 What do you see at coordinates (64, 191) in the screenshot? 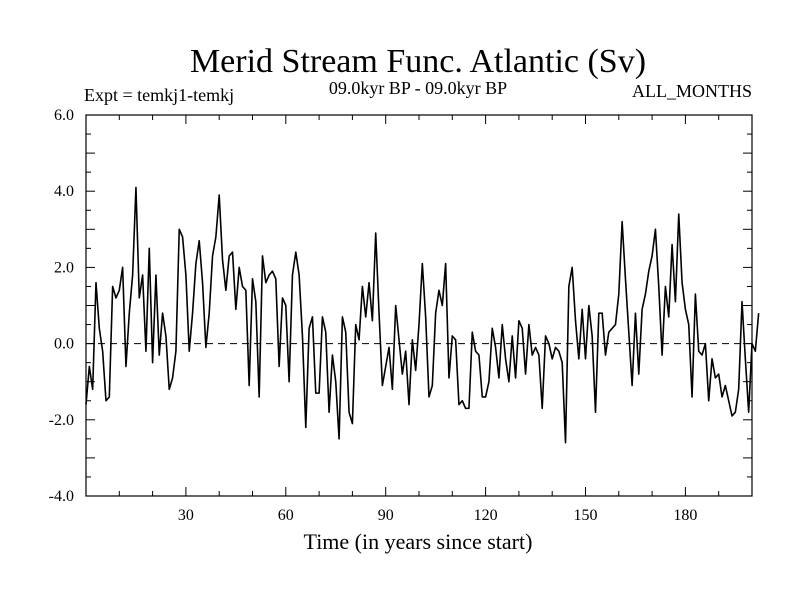
I see `y-tick-label: 4.0` at bounding box center [64, 191].